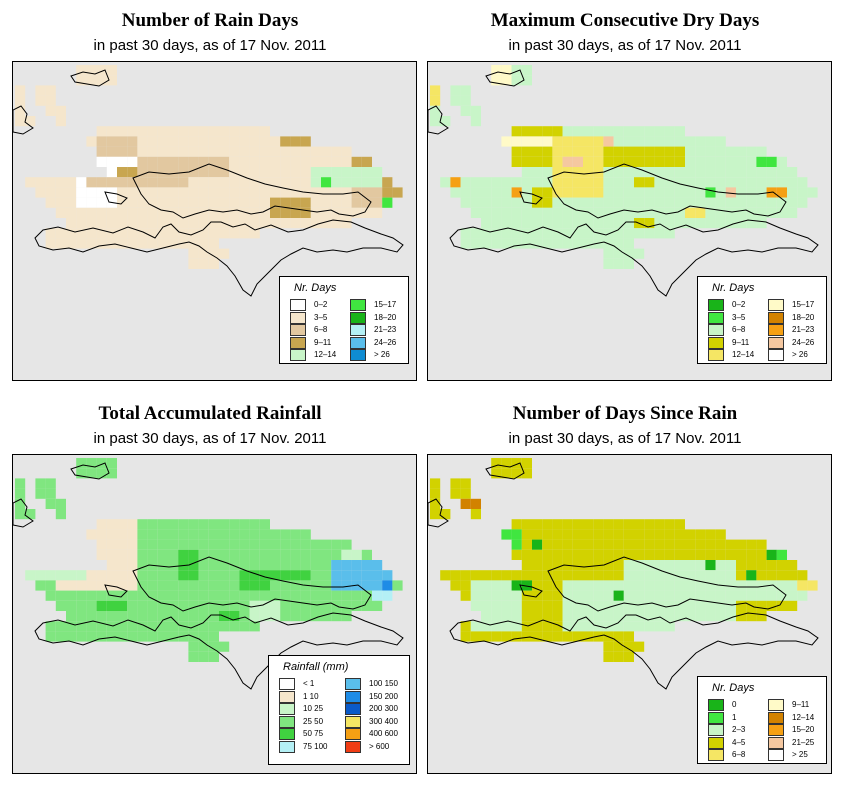 Image resolution: width=853 pixels, height=793 pixels. What do you see at coordinates (739, 317) in the screenshot?
I see `legend-label: 3–5` at bounding box center [739, 317].